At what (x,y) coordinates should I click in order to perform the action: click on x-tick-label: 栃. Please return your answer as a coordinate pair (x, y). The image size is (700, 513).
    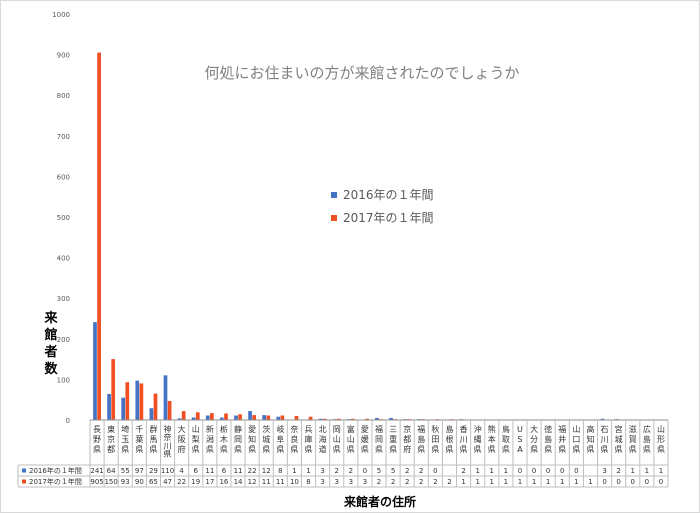
    Looking at the image, I should click on (224, 429).